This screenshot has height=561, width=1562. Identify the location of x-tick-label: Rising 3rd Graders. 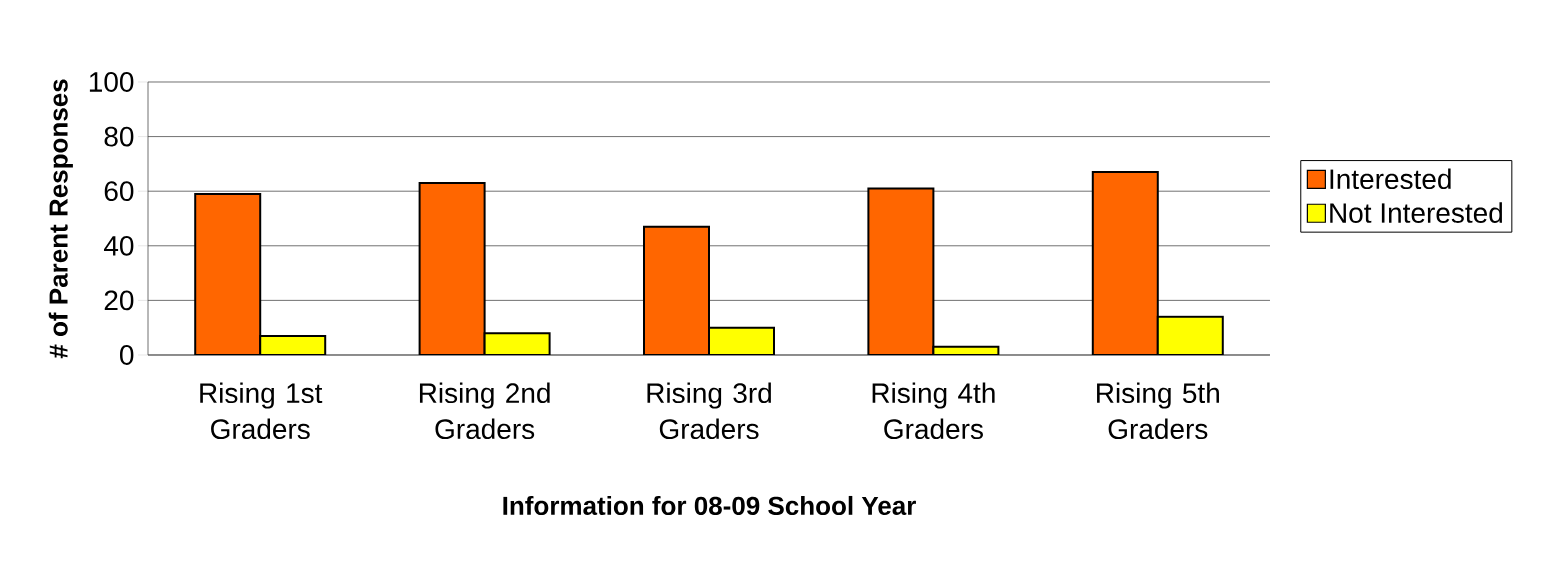
(709, 411).